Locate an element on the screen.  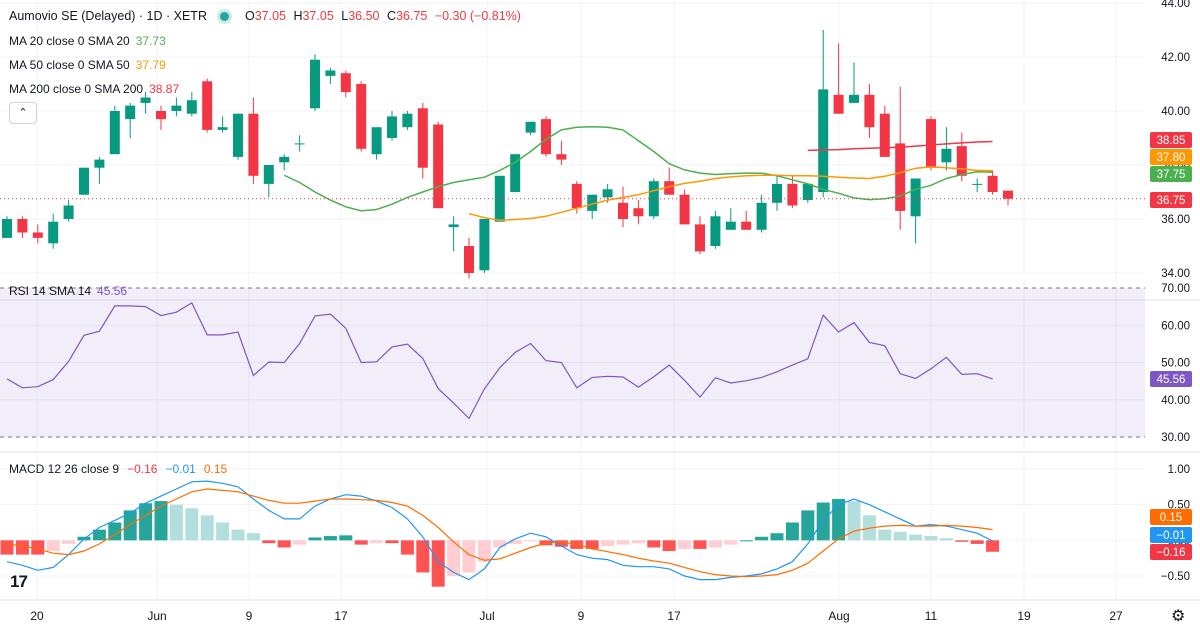
ma200-legend: MA 200 close 0 SMA 200 38.87 is located at coordinates (94, 89).